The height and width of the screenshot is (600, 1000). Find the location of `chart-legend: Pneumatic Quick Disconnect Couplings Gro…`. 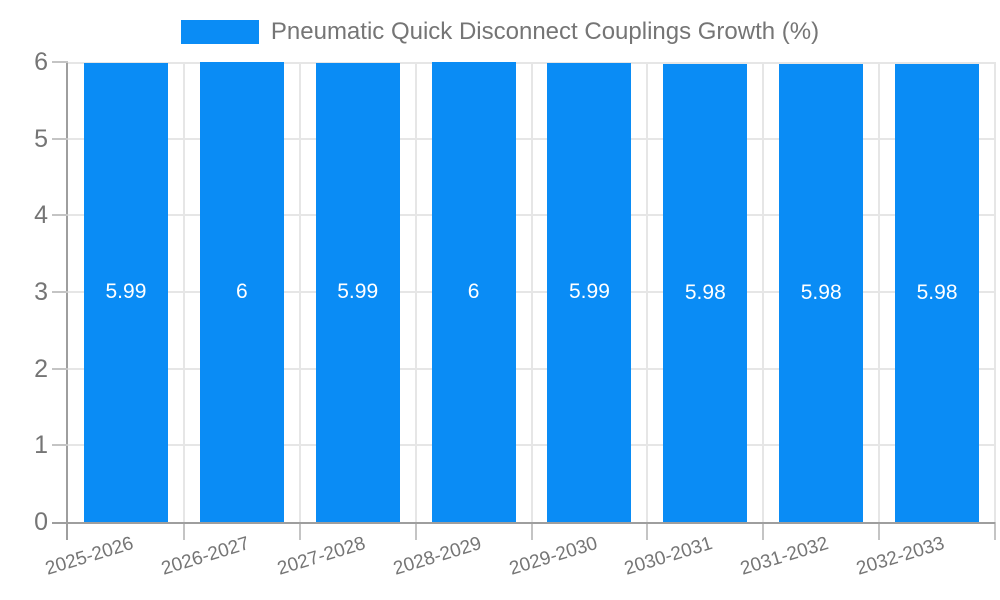

chart-legend: Pneumatic Quick Disconnect Couplings Gro… is located at coordinates (500, 32).